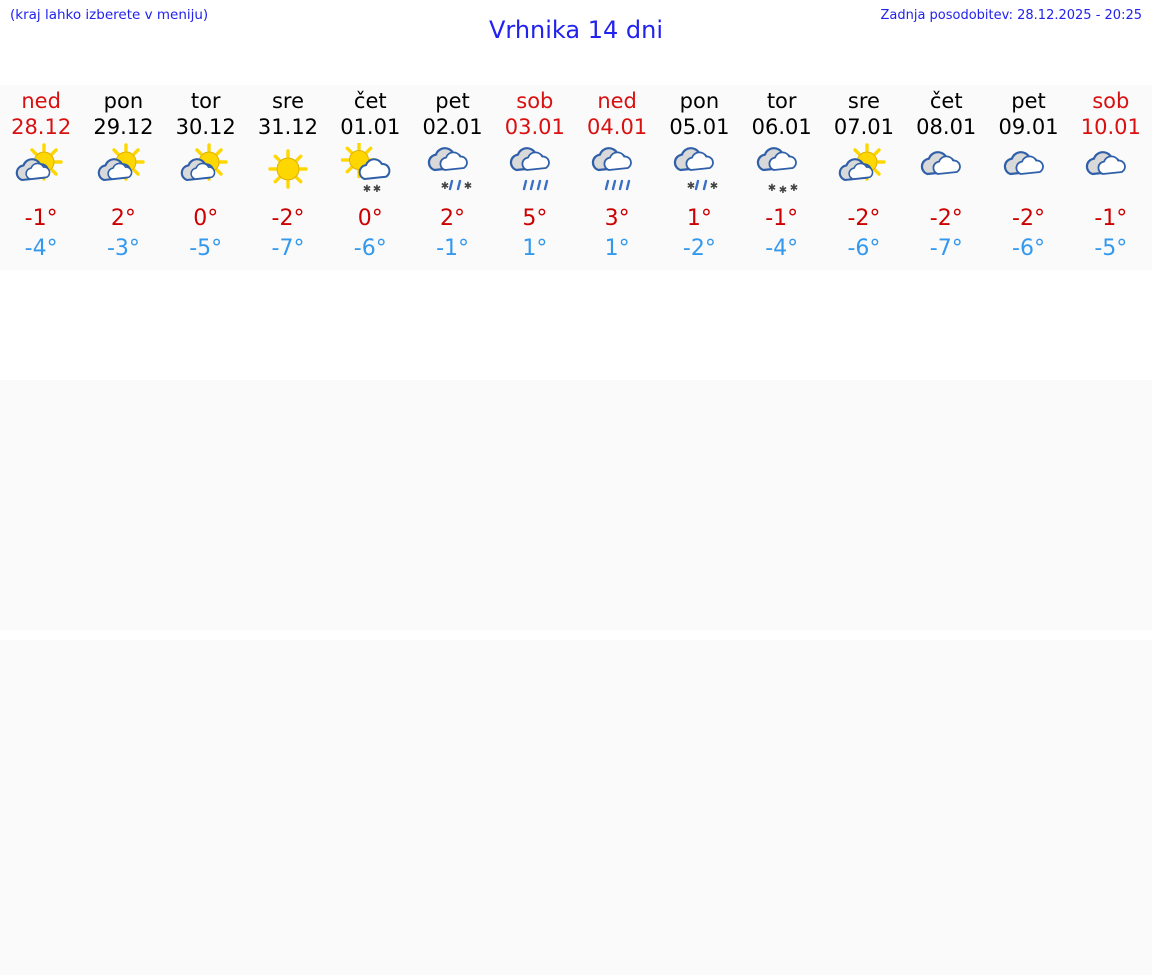  What do you see at coordinates (288, 127) in the screenshot?
I see `forecast-day-date: 31.12` at bounding box center [288, 127].